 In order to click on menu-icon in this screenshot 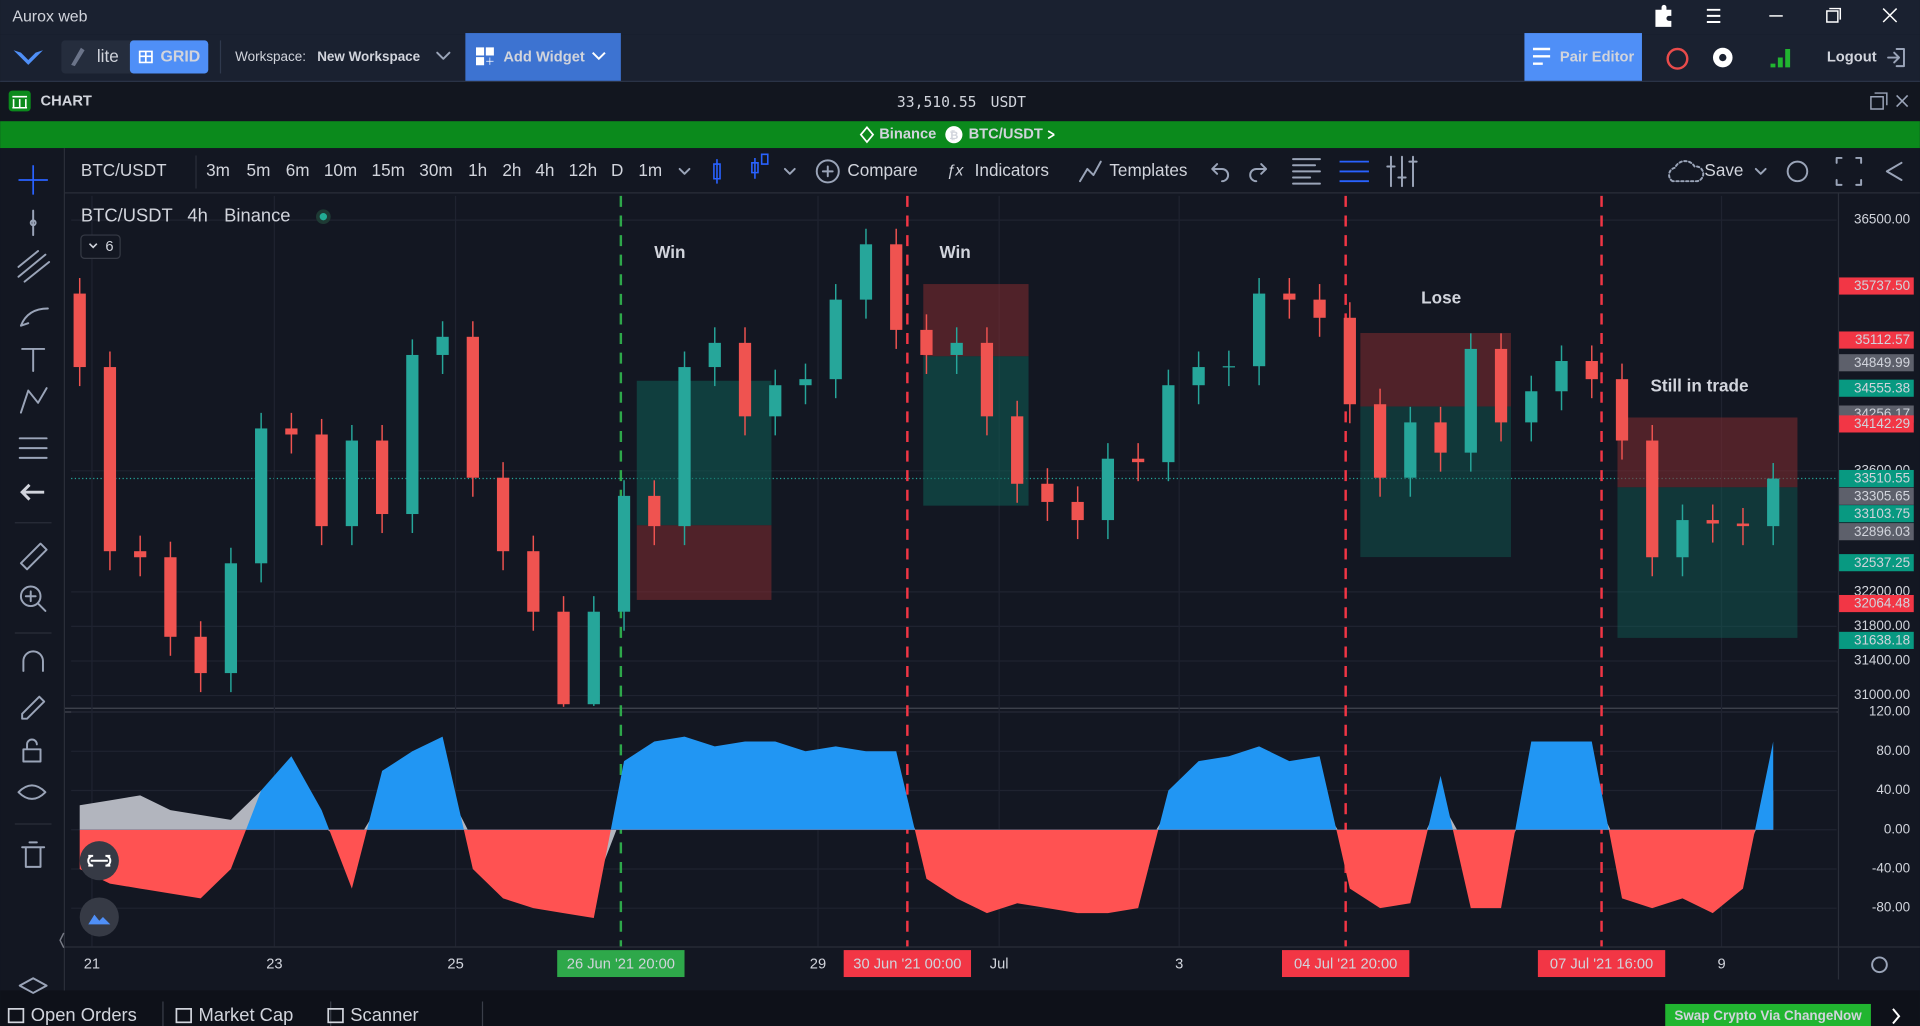, I will do `click(1713, 16)`.